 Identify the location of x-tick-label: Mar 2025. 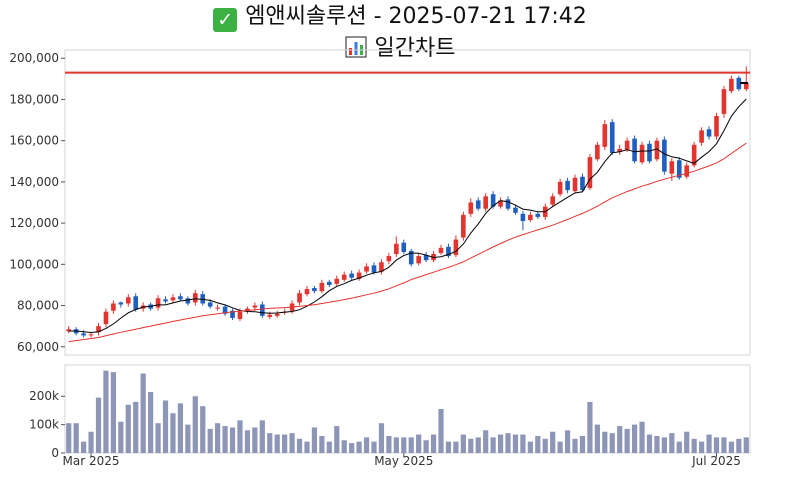
(91, 461).